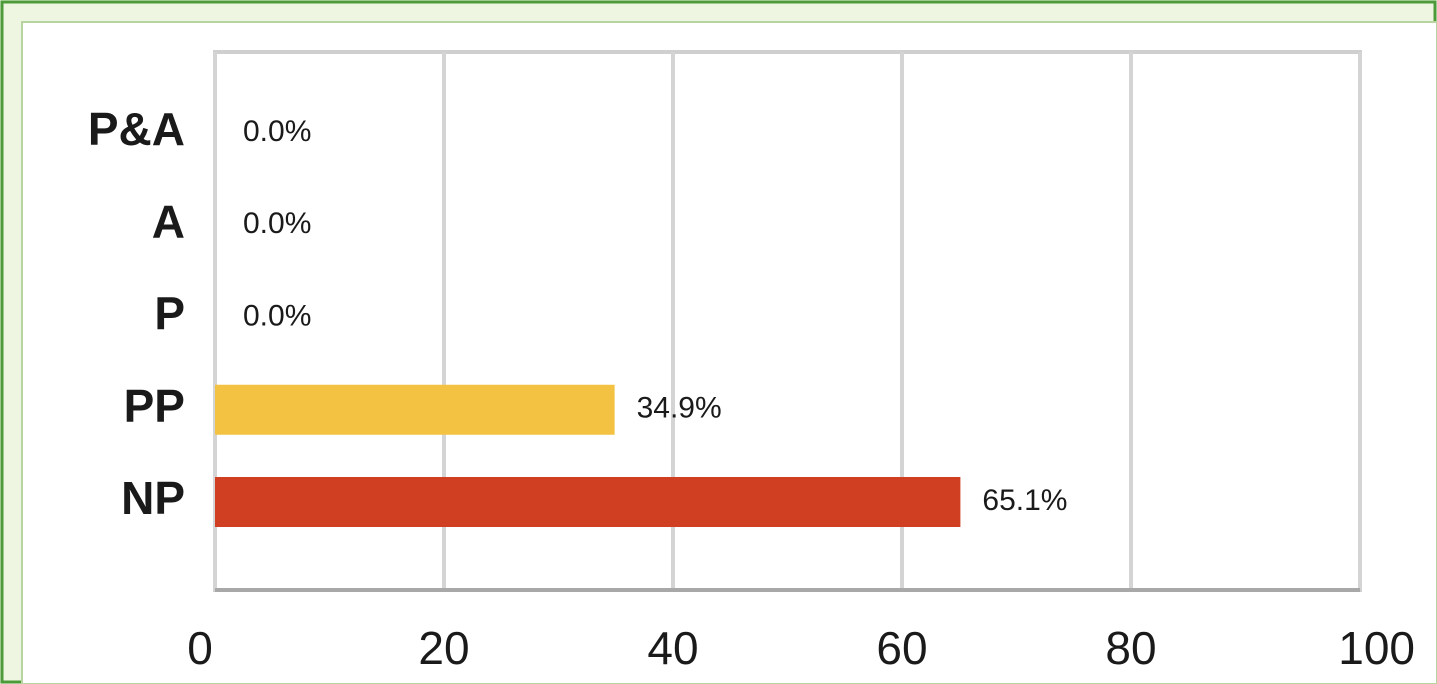 The image size is (1437, 684). I want to click on x-tick-label: 0, so click(200, 648).